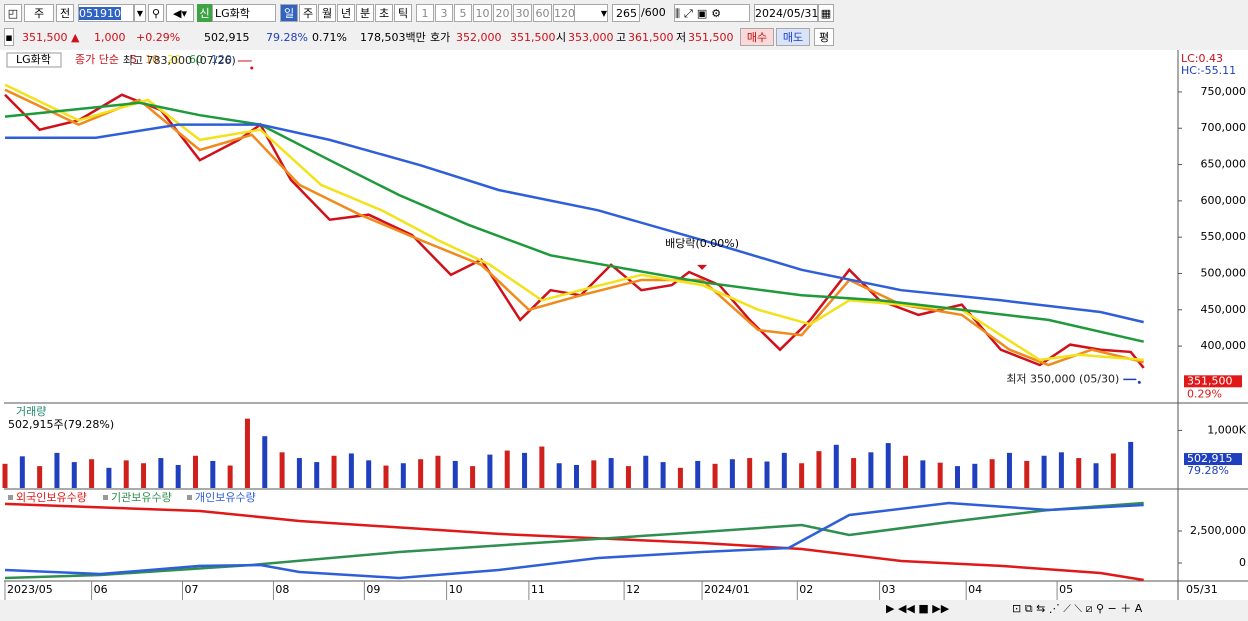  Describe the element at coordinates (34, 60) in the screenshot. I see `legend-box` at that location.